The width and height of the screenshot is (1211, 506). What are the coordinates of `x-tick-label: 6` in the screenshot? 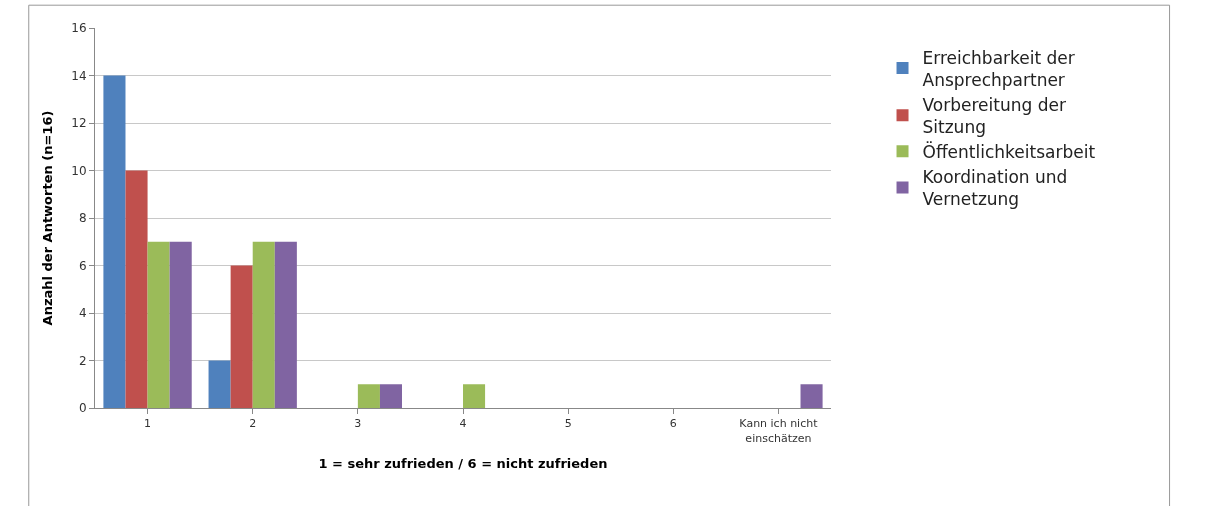 It's located at (673, 424).